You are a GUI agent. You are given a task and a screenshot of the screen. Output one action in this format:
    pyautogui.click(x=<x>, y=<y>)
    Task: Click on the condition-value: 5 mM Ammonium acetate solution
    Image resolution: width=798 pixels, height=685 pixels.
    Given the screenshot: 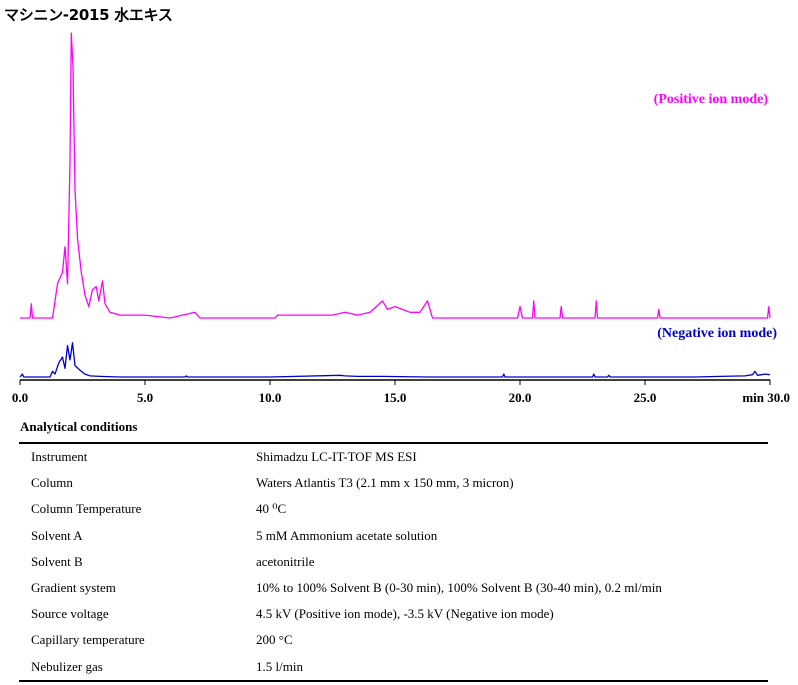 What is the action you would take?
    pyautogui.click(x=347, y=535)
    